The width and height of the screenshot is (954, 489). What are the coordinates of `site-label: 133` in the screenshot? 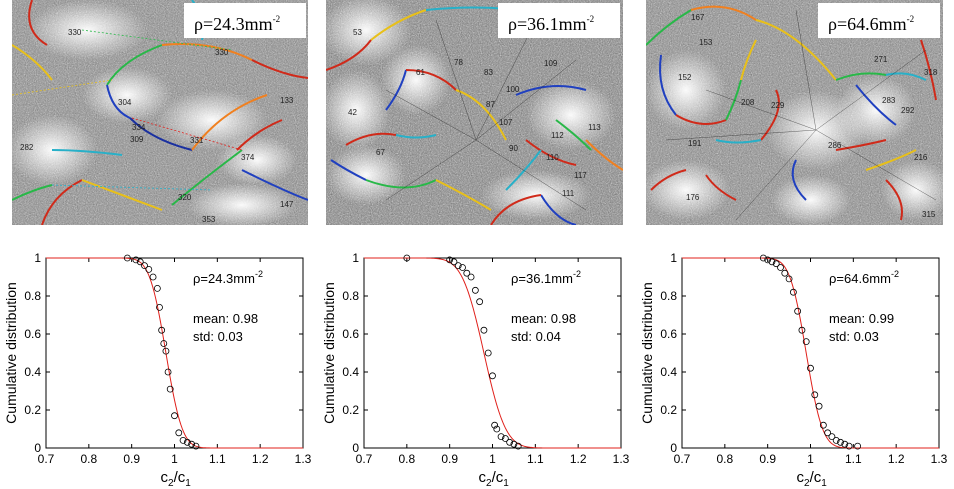 It's located at (287, 100).